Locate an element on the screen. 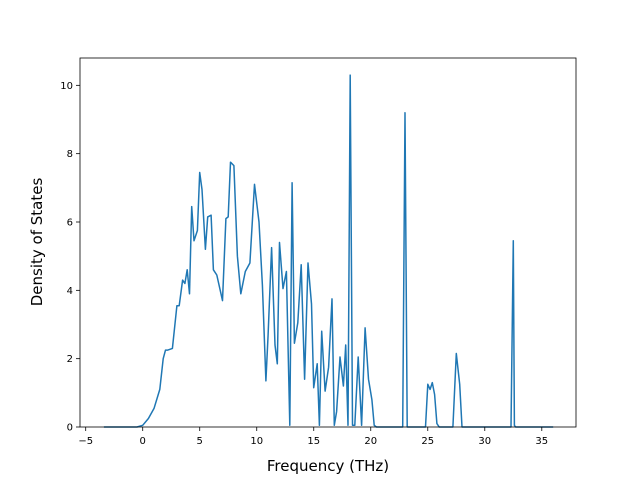 The width and height of the screenshot is (640, 485). x-tick-label: 15 is located at coordinates (313, 441).